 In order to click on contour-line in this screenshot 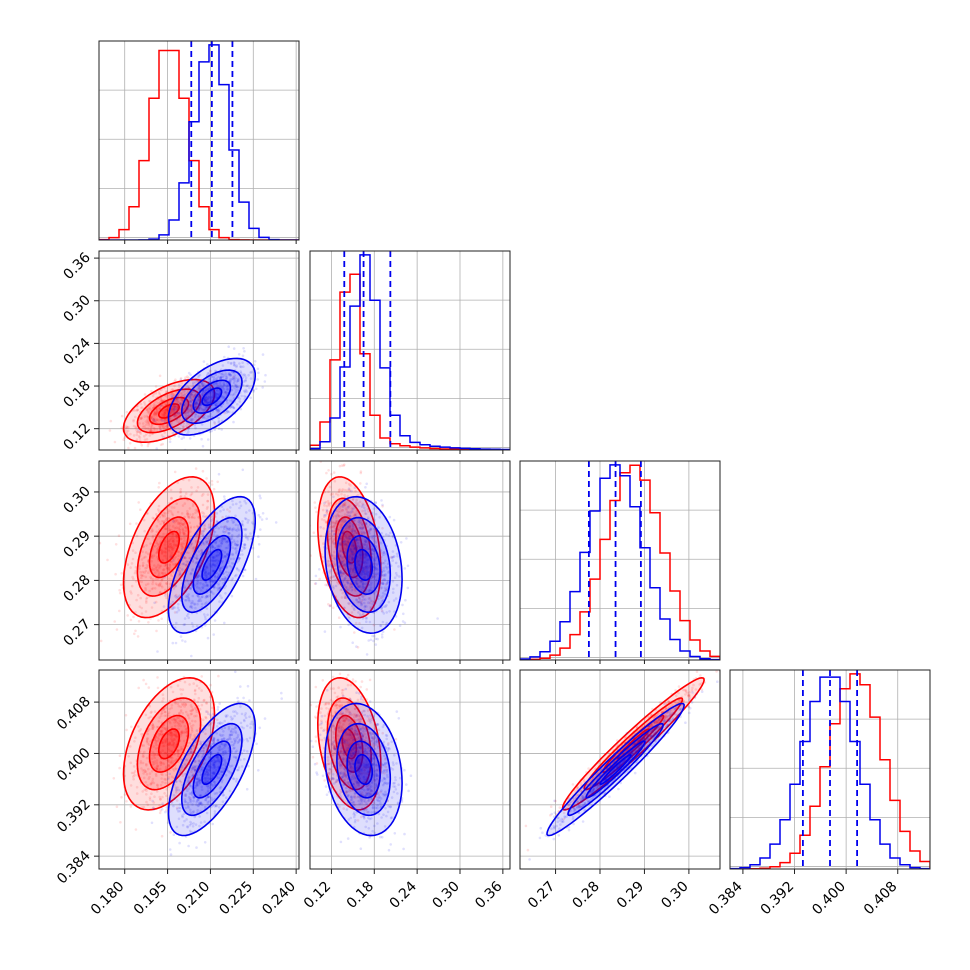, I will do `click(212, 397)`.